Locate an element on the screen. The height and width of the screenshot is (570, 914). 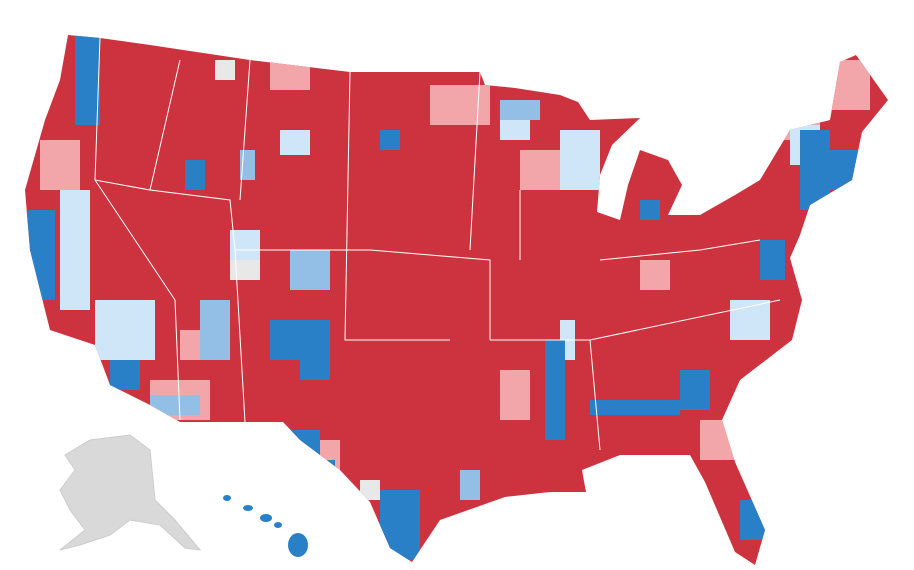
alaska is located at coordinates (130, 492).